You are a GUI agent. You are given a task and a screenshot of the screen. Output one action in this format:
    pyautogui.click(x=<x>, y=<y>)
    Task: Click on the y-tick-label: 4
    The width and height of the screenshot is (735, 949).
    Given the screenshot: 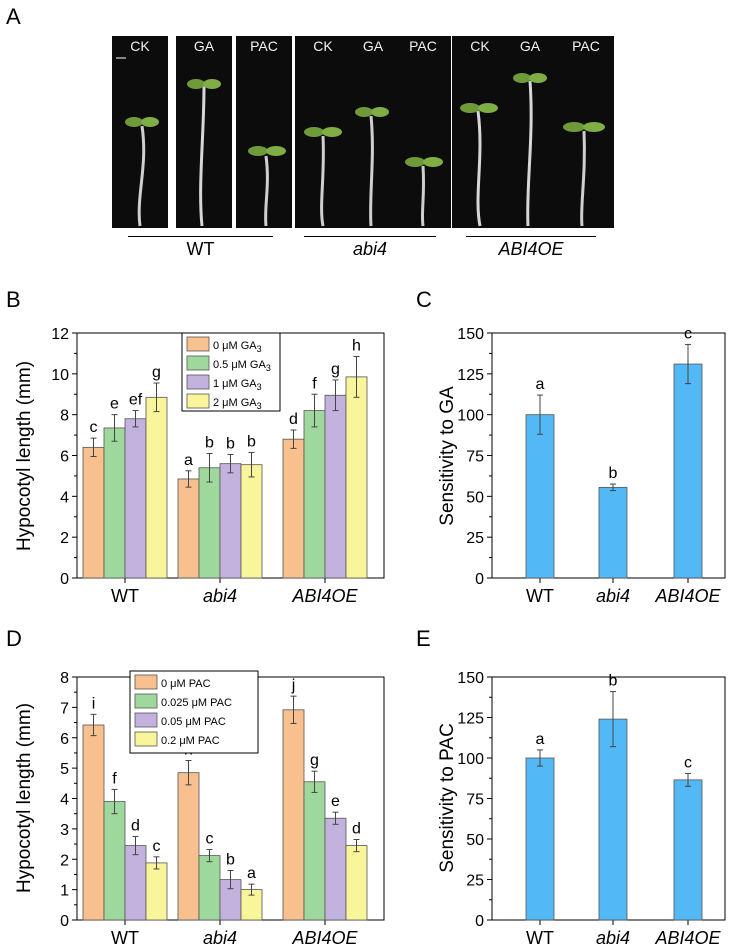 What is the action you would take?
    pyautogui.click(x=64, y=497)
    